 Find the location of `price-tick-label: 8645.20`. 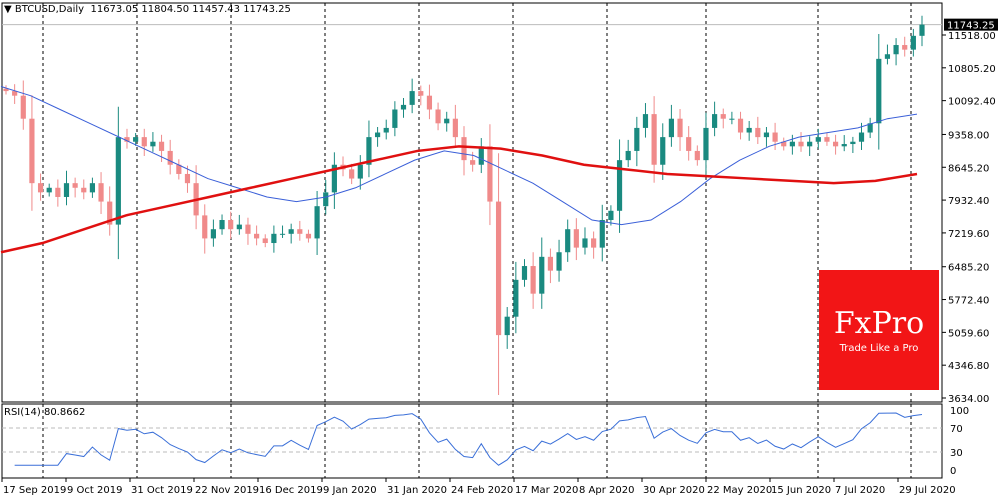

price-tick-label: 8645.20 is located at coordinates (968, 168).